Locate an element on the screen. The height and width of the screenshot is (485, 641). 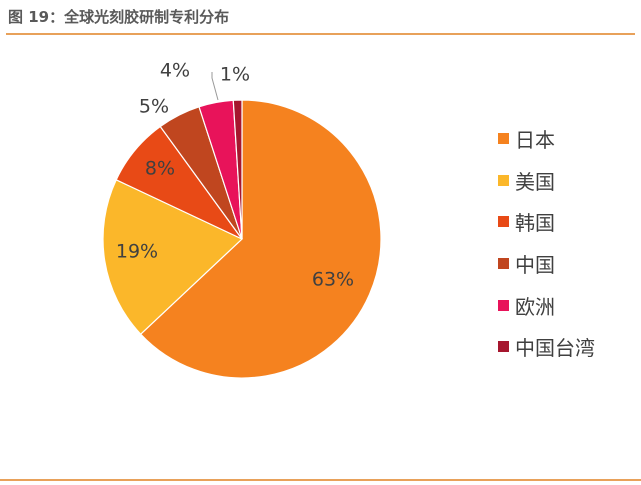
legend-item-taiwan: 中国台湾 is located at coordinates (546, 347).